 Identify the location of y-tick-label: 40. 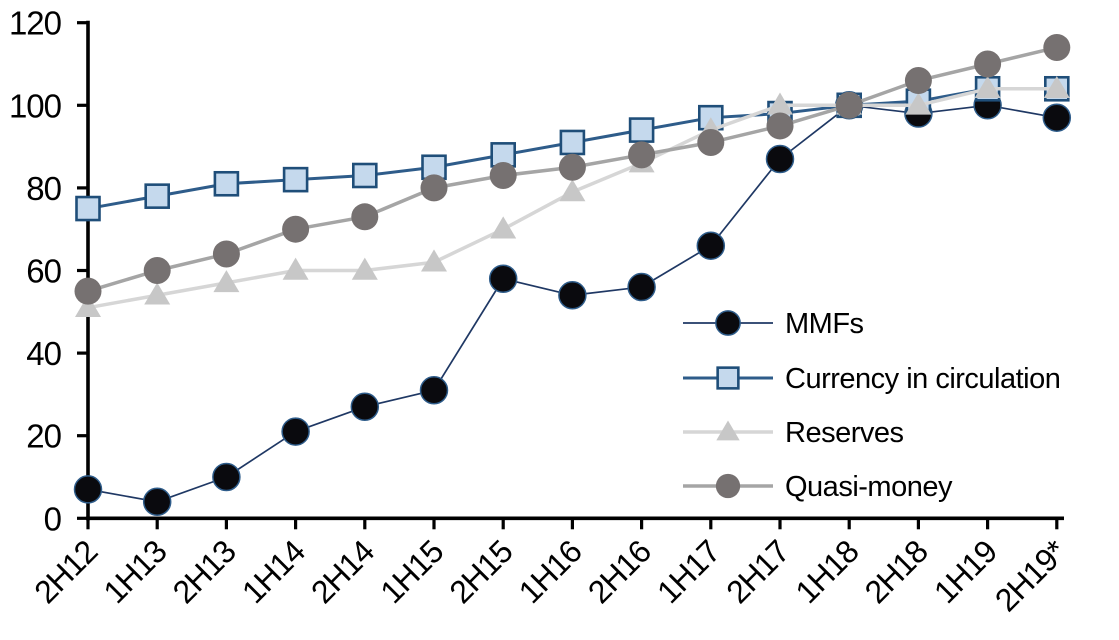
(43, 353).